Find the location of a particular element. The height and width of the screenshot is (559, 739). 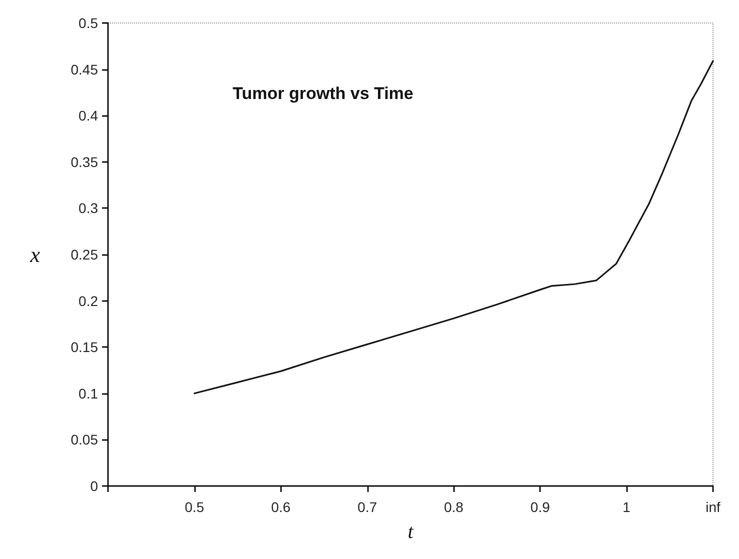

x-tick-label: 0.9 is located at coordinates (540, 507).